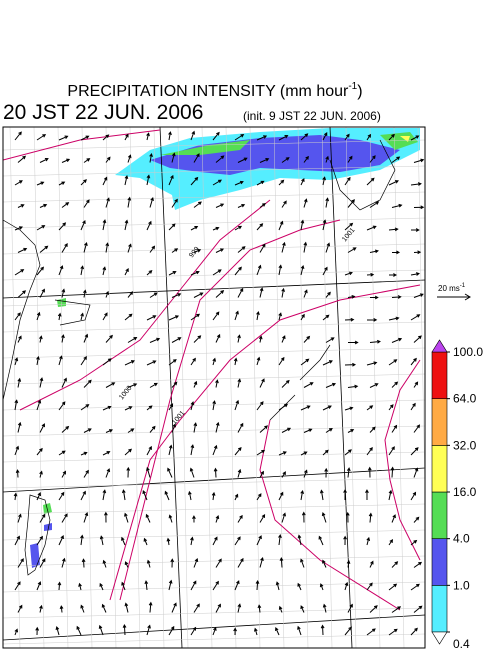  What do you see at coordinates (315, 362) in the screenshot?
I see `coastline` at bounding box center [315, 362].